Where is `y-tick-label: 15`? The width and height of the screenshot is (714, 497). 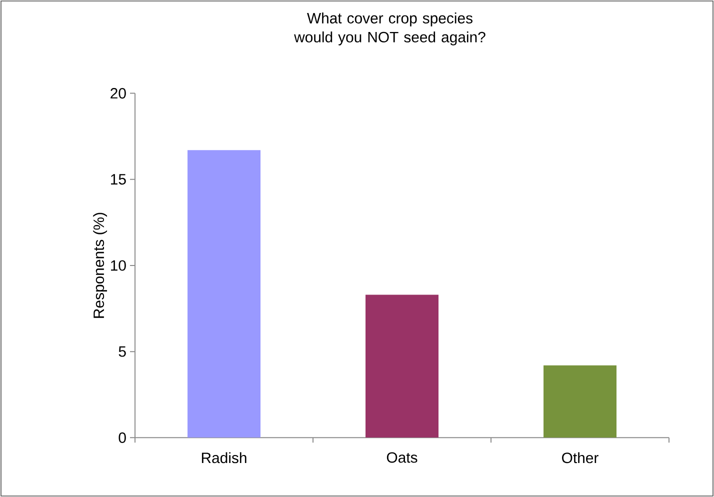
y-tick-label: 15 is located at coordinates (118, 179).